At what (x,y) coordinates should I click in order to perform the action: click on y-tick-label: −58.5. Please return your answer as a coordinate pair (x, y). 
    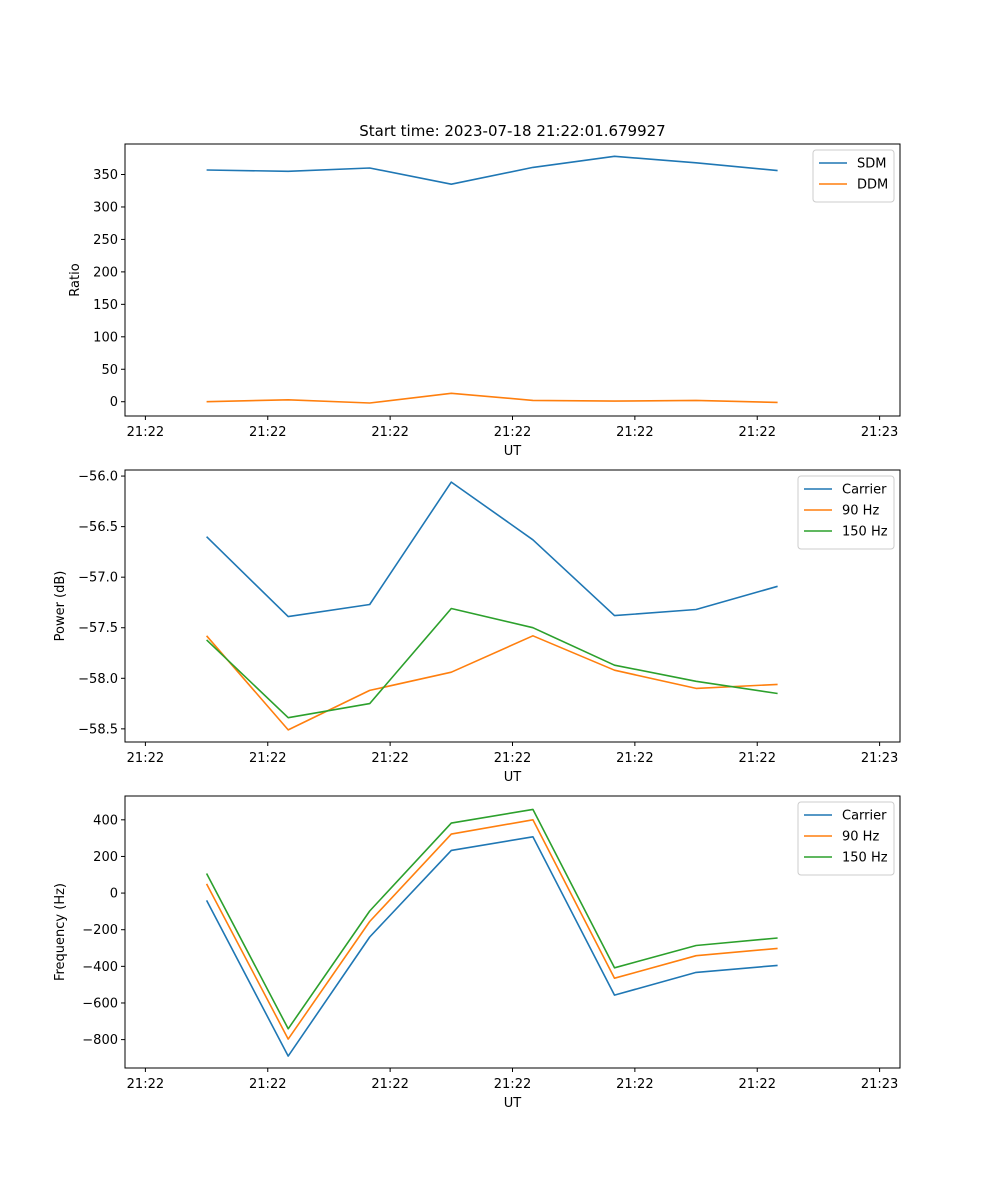
    Looking at the image, I should click on (98, 729).